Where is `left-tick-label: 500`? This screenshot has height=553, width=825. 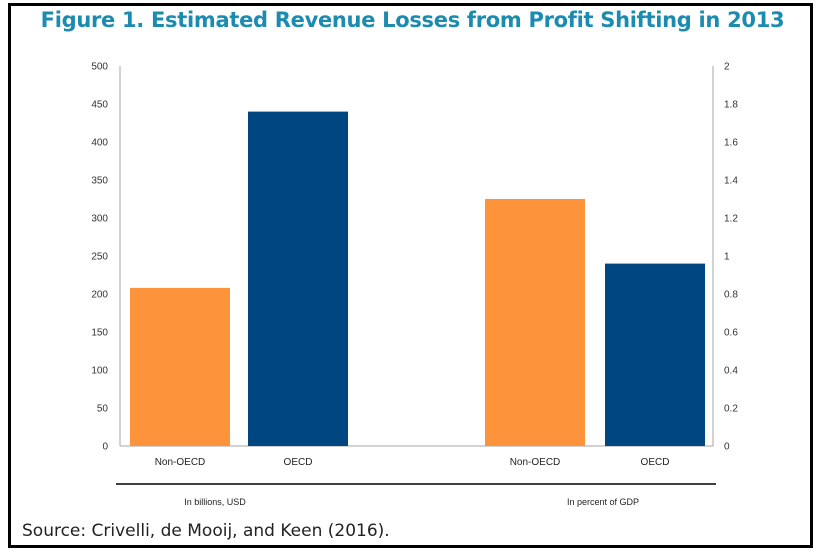 left-tick-label: 500 is located at coordinates (99, 67).